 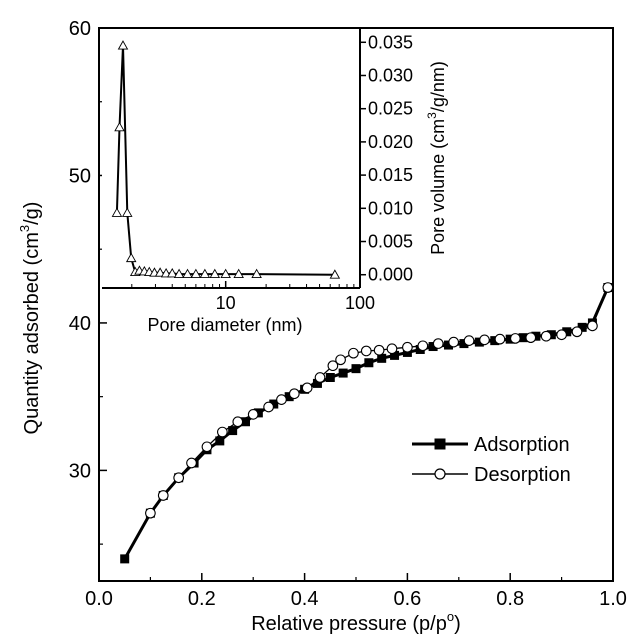 I want to click on inset-x-tick-label: 10, so click(x=226, y=303).